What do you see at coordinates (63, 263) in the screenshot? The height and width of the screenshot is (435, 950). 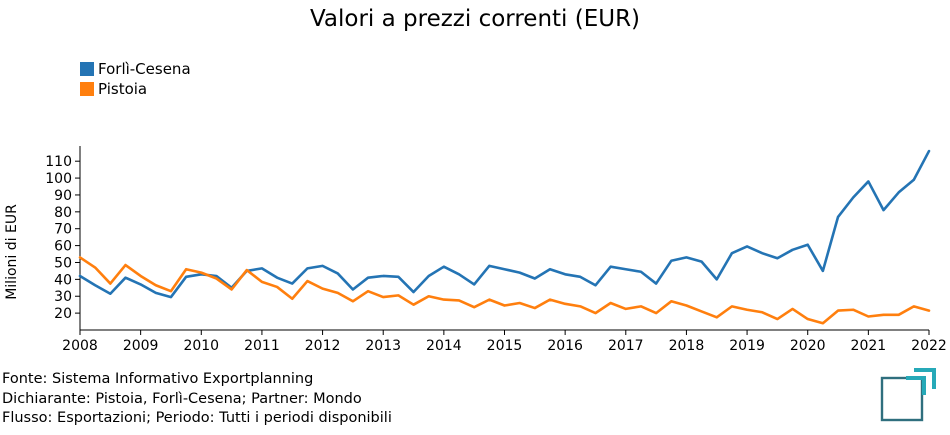 I see `y-tick-label: 50` at bounding box center [63, 263].